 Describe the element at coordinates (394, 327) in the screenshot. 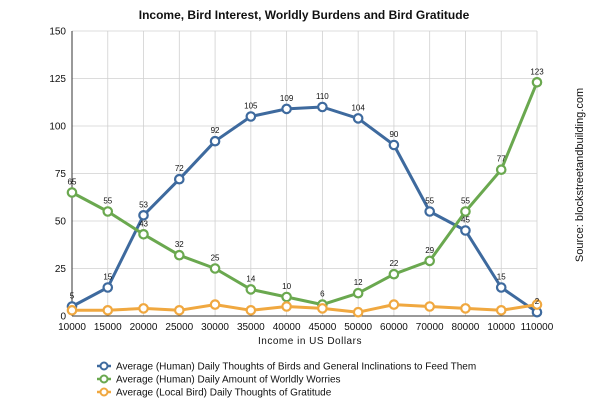

I see `x-tick-label: 60000` at that location.